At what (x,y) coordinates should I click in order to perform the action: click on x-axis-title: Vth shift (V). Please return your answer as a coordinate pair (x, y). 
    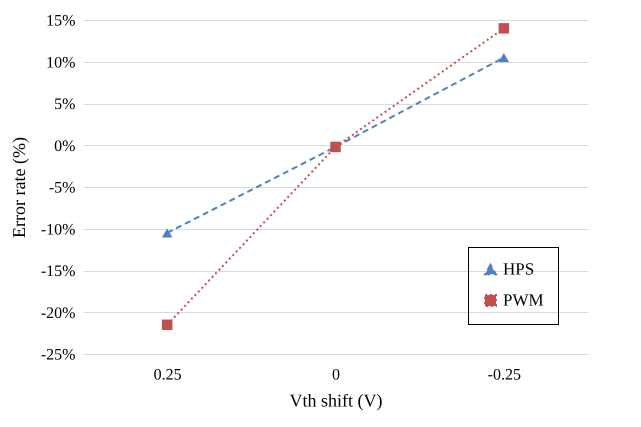
    Looking at the image, I should click on (336, 400).